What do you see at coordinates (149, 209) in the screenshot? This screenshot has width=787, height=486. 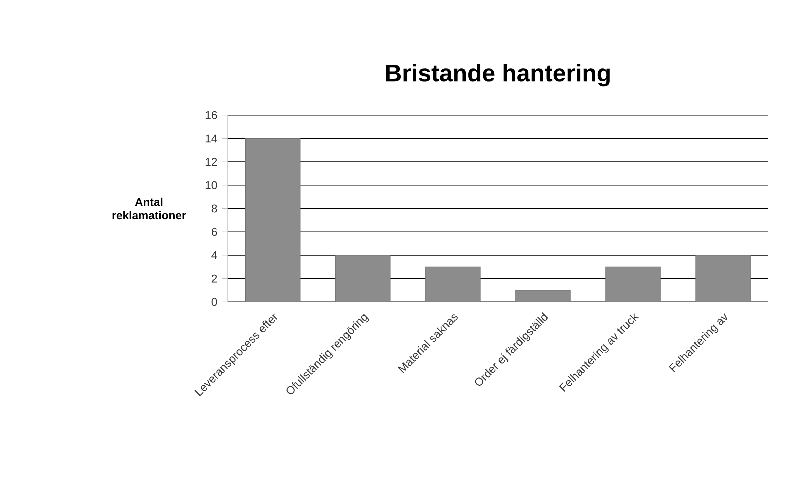 I see `y-axis-title: Antal reklamationer` at bounding box center [149, 209].